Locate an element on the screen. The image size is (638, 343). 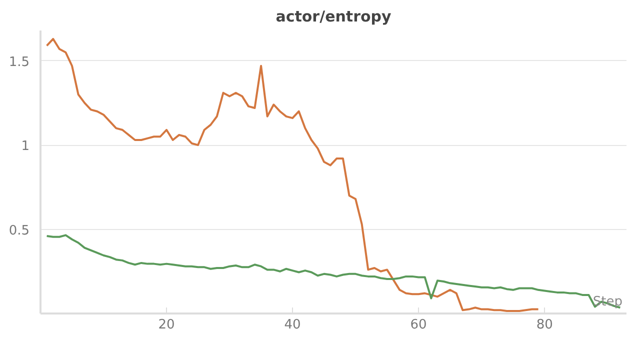
chart-title: actor/entropy is located at coordinates (334, 17).